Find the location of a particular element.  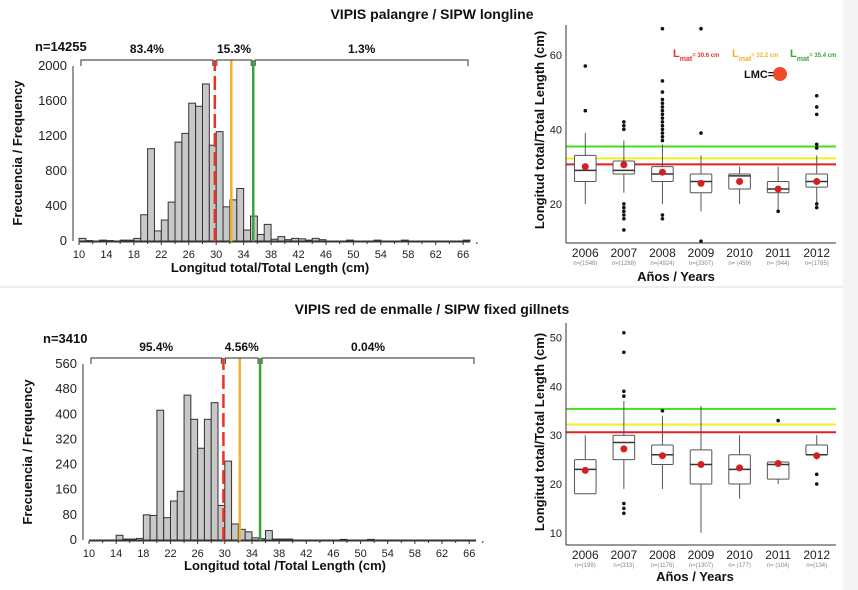

box-2008 is located at coordinates (662, 123).